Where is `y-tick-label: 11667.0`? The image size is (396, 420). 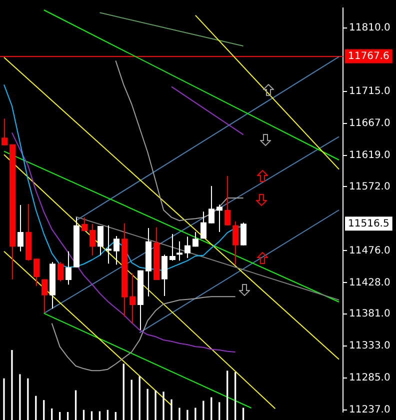 y-tick-label: 11667.0 is located at coordinates (369, 123).